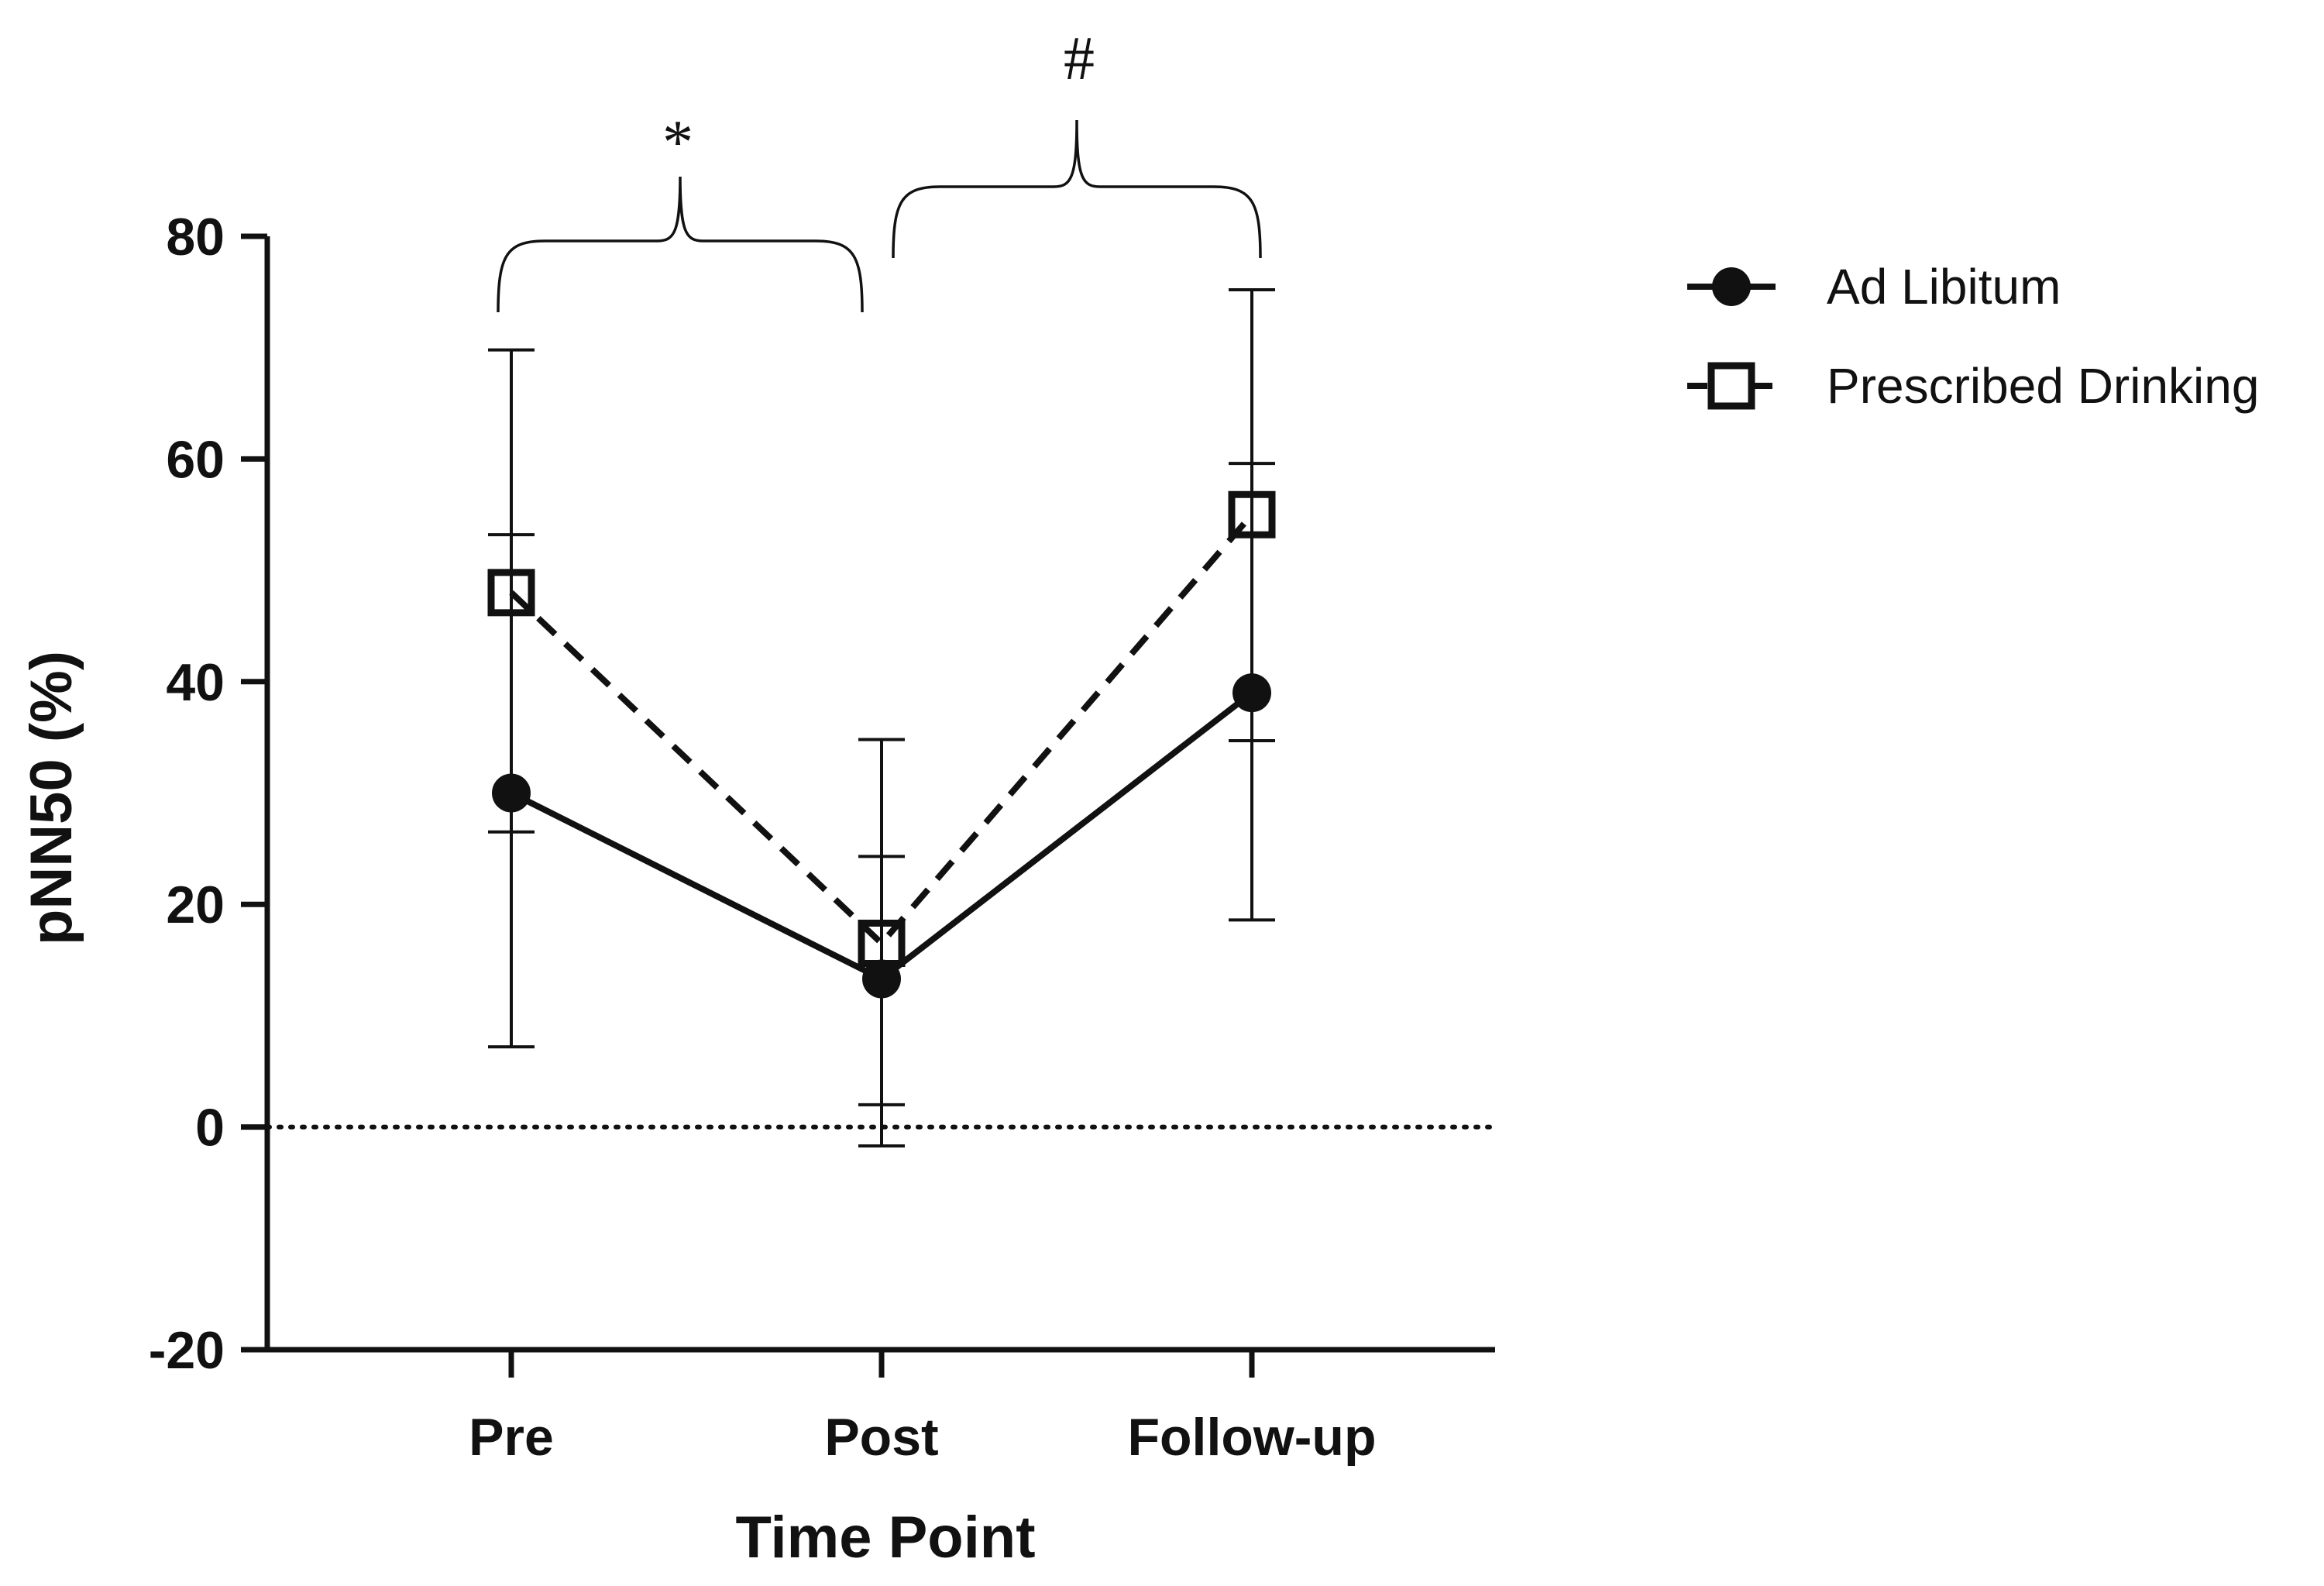 The image size is (2324, 1586). What do you see at coordinates (187, 1351) in the screenshot?
I see `y-tick-label: -20` at bounding box center [187, 1351].